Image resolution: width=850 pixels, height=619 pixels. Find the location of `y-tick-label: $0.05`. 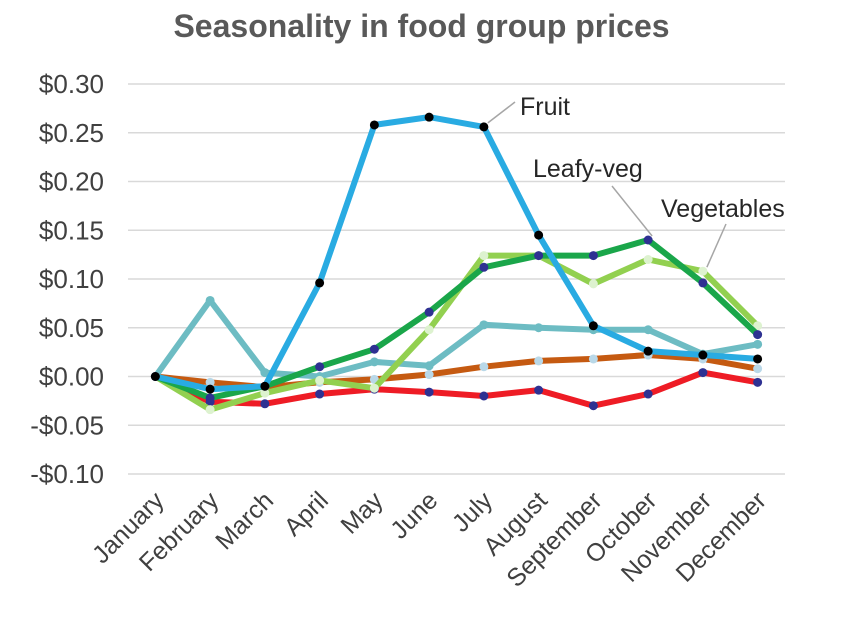

y-tick-label: $0.05 is located at coordinates (71, 328).